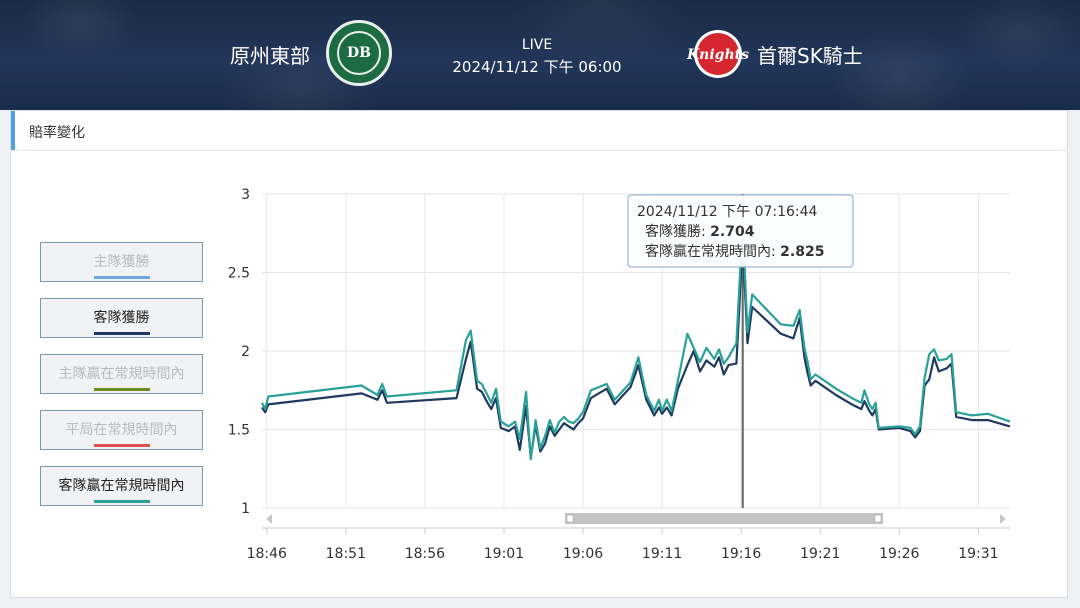 This screenshot has height=608, width=1080. I want to click on legend-away-regular: 客隊贏在常規時間內, so click(121, 486).